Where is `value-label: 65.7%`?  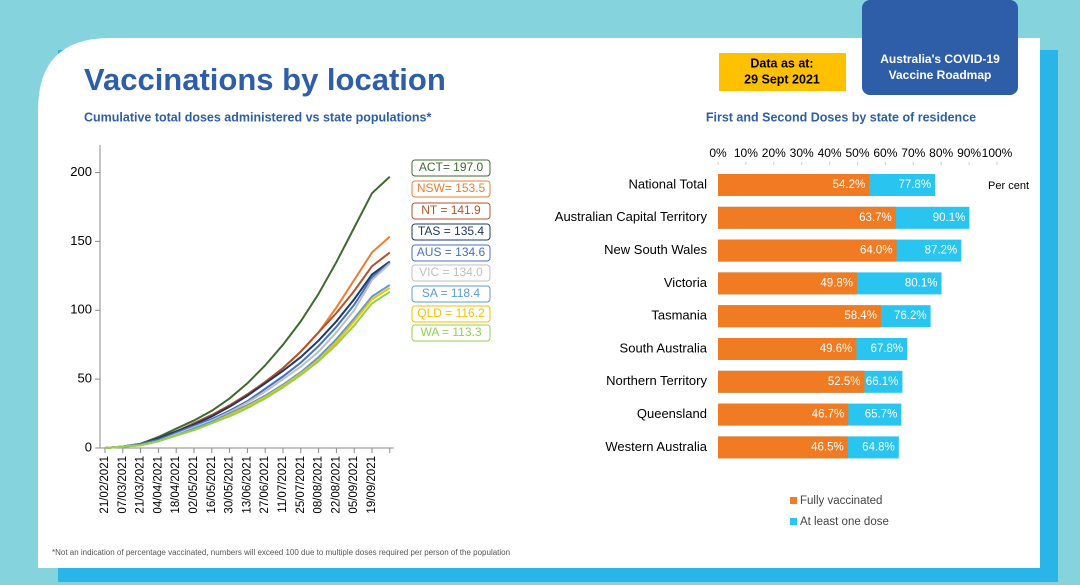 value-label: 65.7% is located at coordinates (881, 415).